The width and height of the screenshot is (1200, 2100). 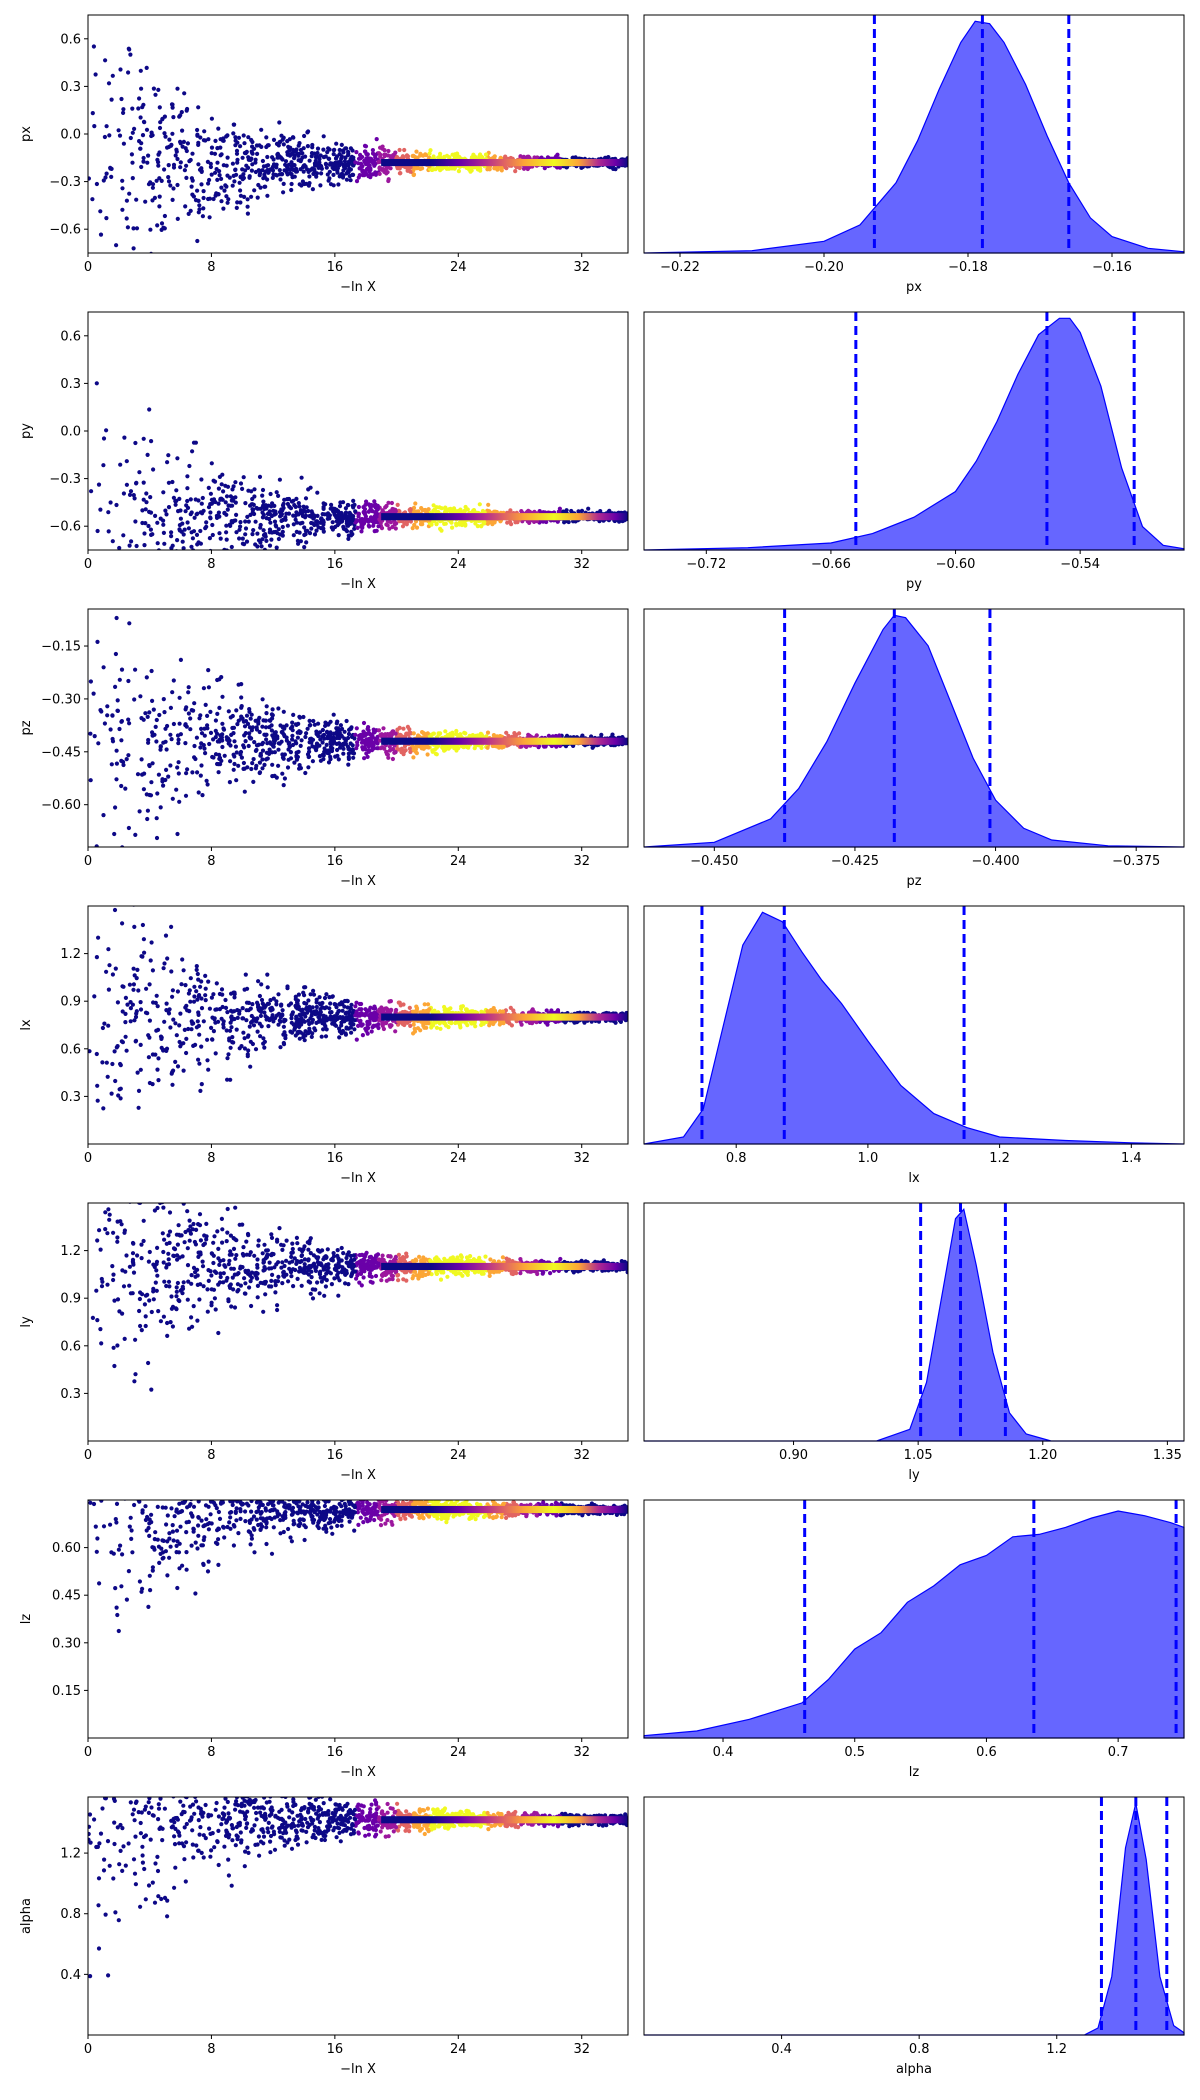 What do you see at coordinates (914, 431) in the screenshot?
I see `axes-frame` at bounding box center [914, 431].